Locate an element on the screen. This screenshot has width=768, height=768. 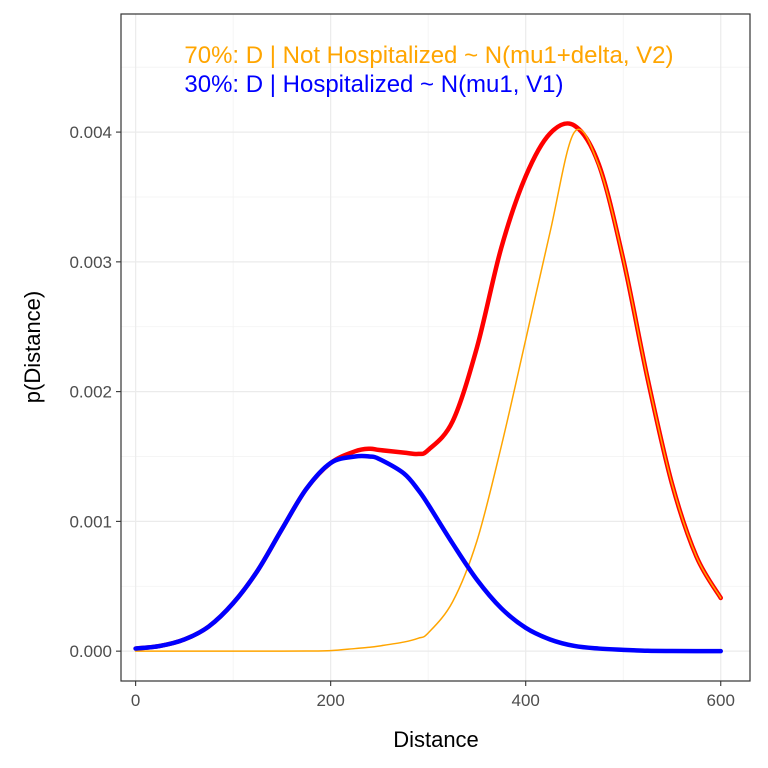
y-tick-label: 0.001 is located at coordinates (90, 521).